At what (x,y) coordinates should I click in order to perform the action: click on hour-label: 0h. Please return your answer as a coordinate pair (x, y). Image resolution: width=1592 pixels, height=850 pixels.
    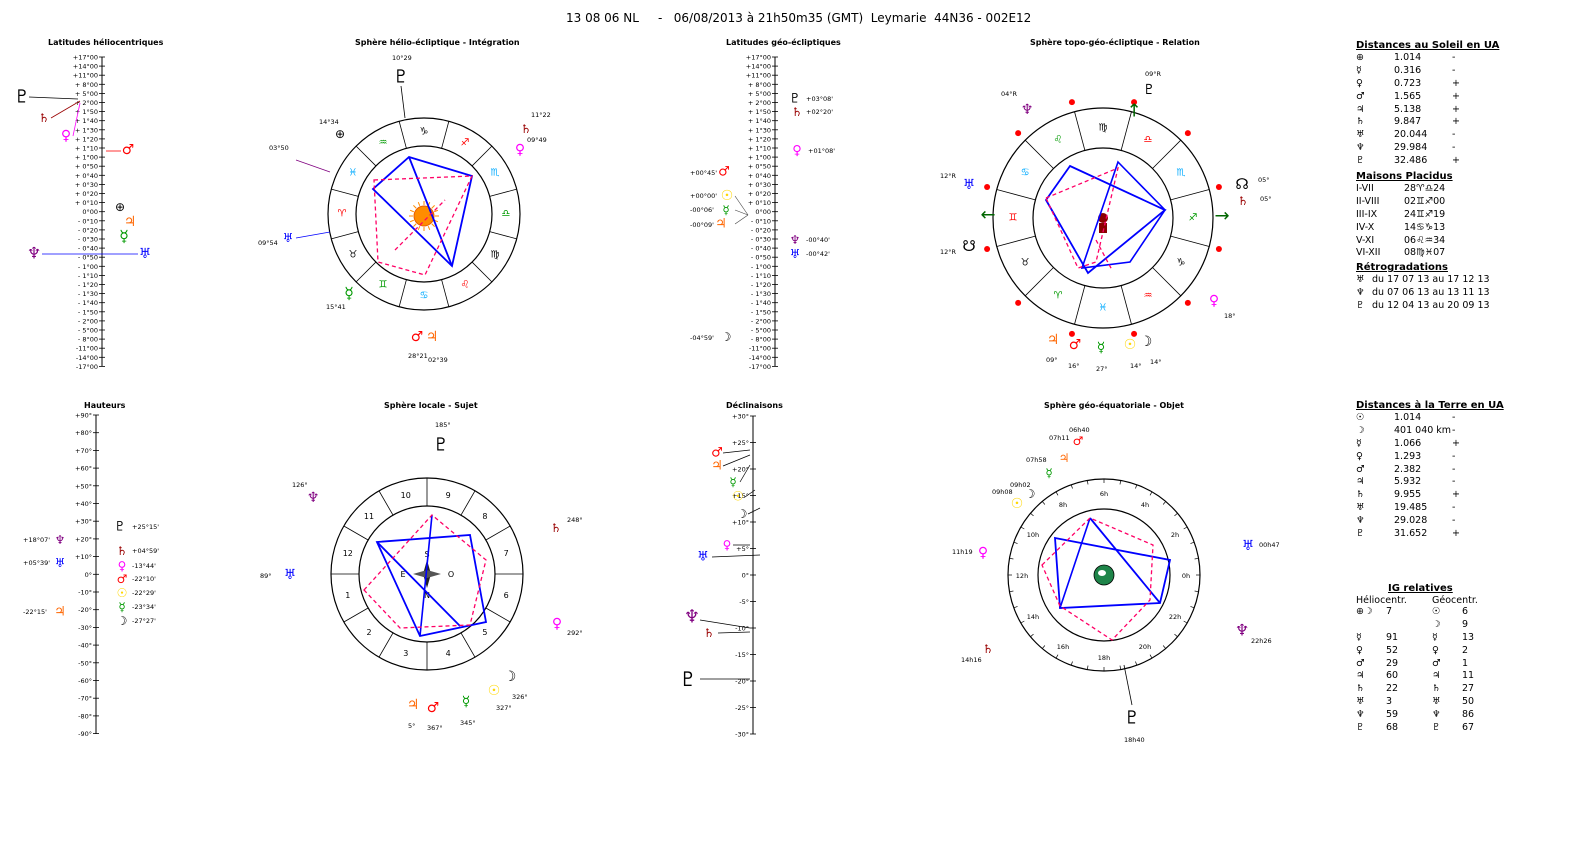
    Looking at the image, I should click on (1186, 576).